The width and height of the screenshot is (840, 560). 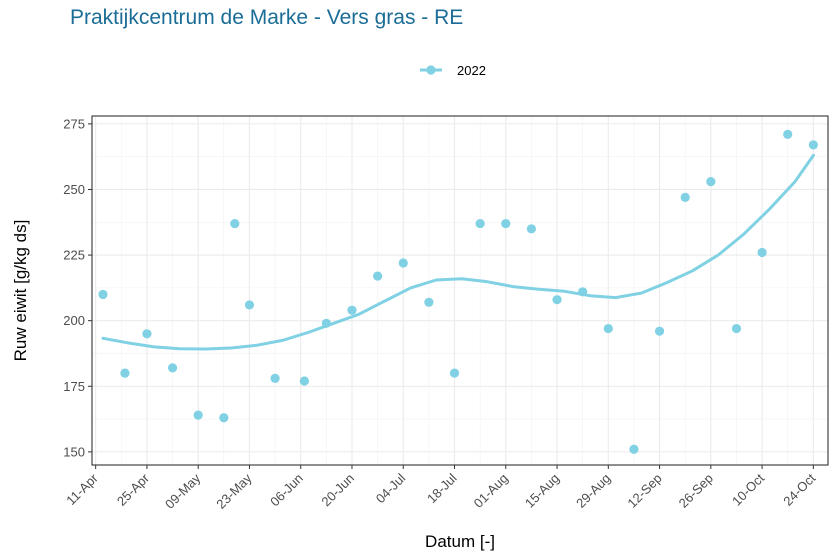 What do you see at coordinates (74, 386) in the screenshot?
I see `y-tick-label: 175` at bounding box center [74, 386].